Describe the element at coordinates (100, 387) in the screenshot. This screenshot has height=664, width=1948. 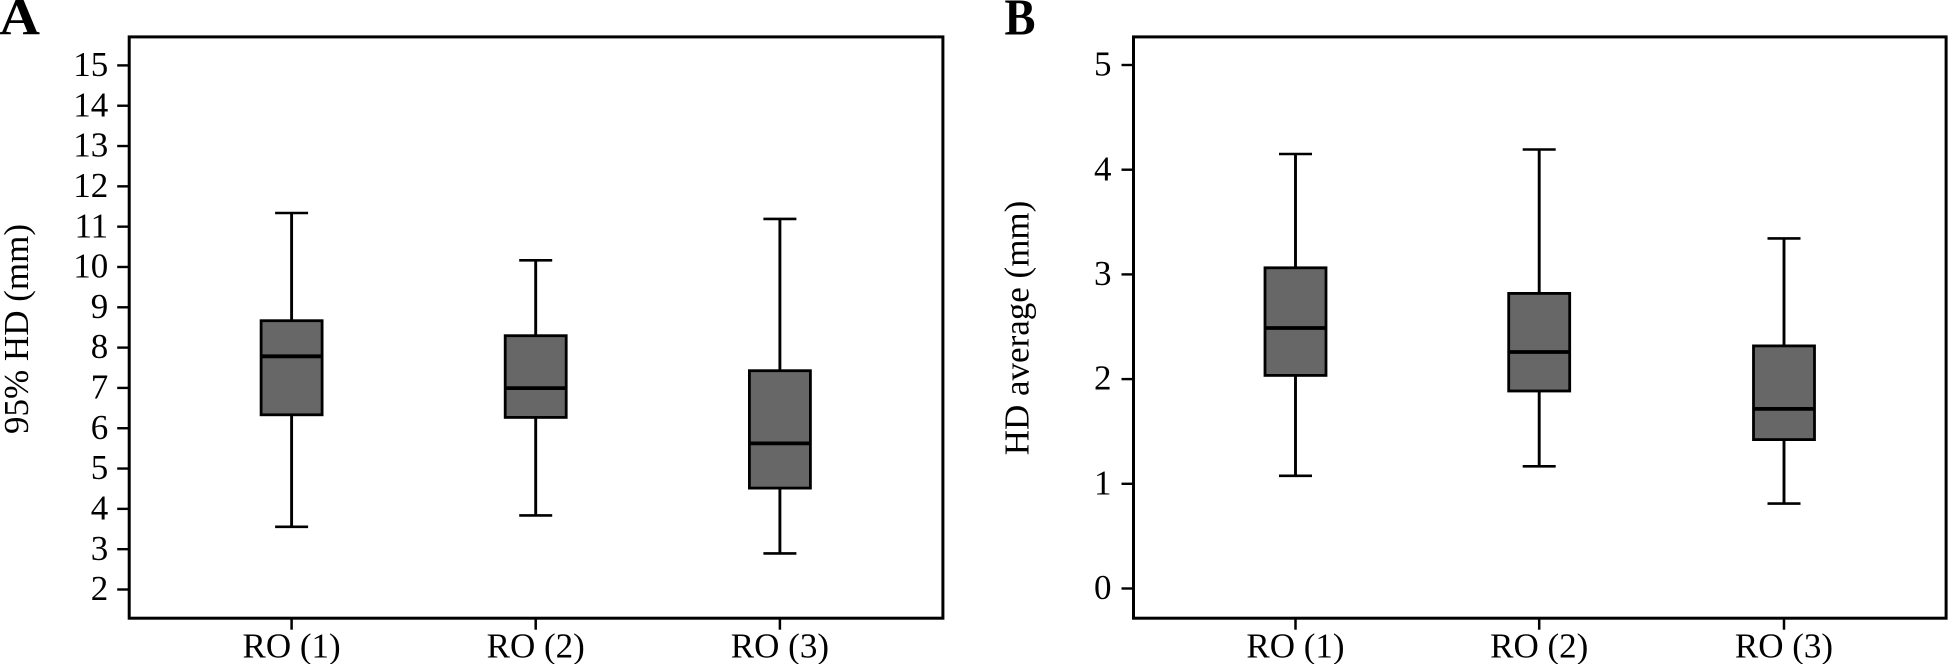
I see `svg-text: 7` at that location.